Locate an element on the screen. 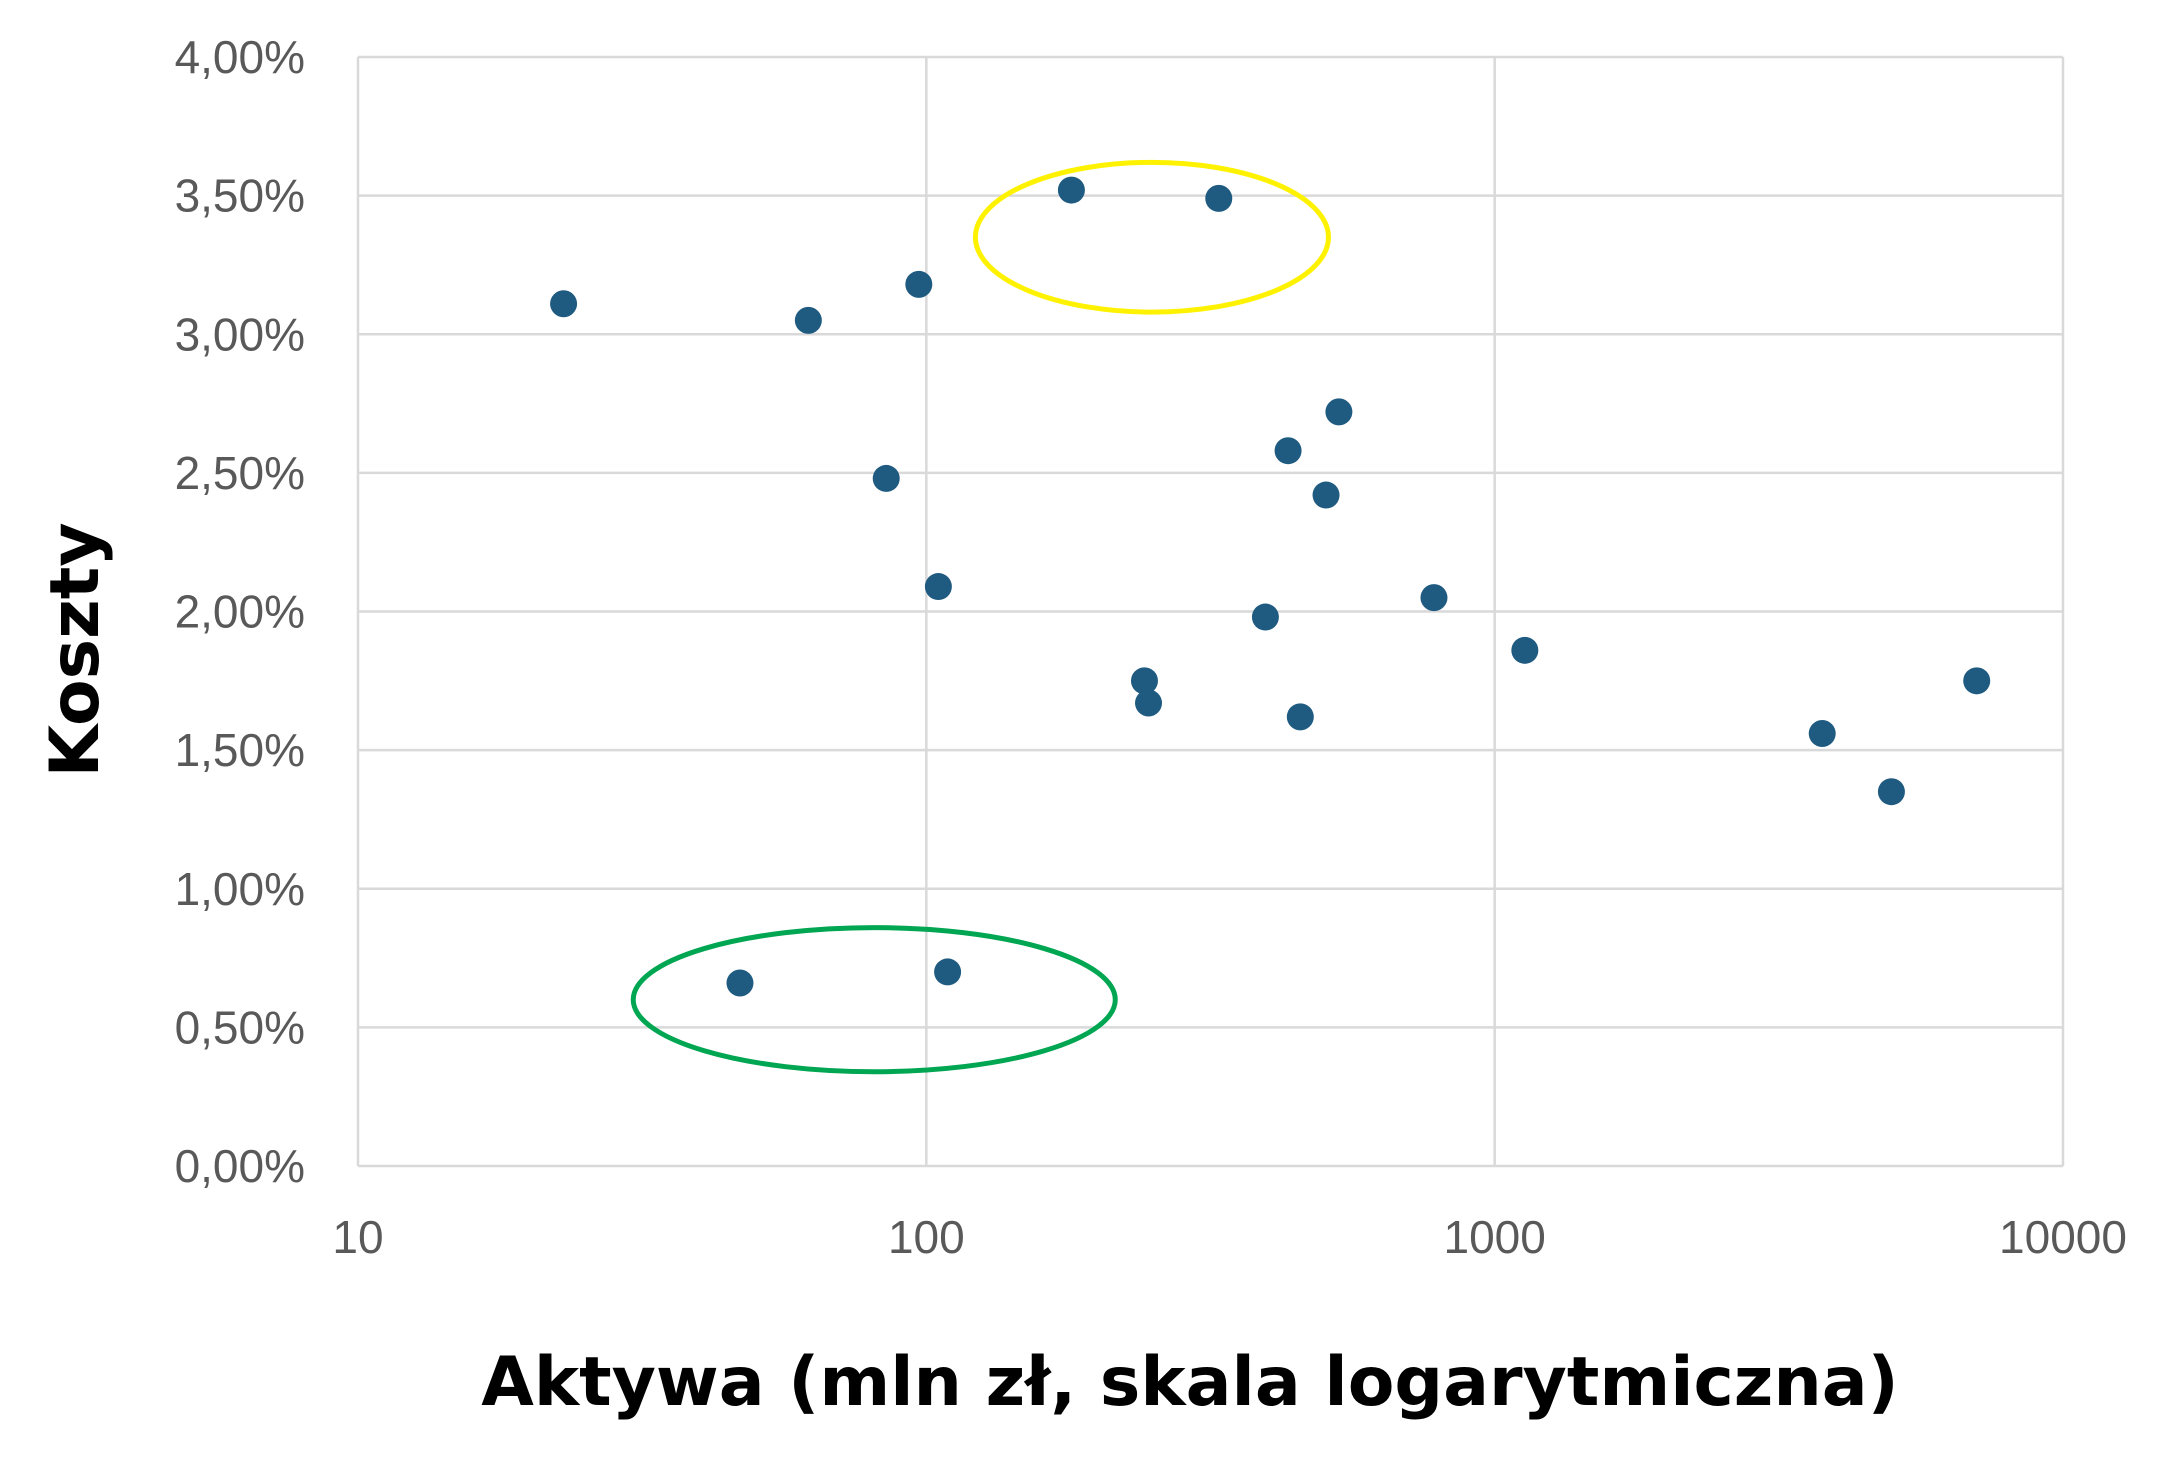 The width and height of the screenshot is (2178, 1479). x-tick-label: 10000 is located at coordinates (2063, 1237).